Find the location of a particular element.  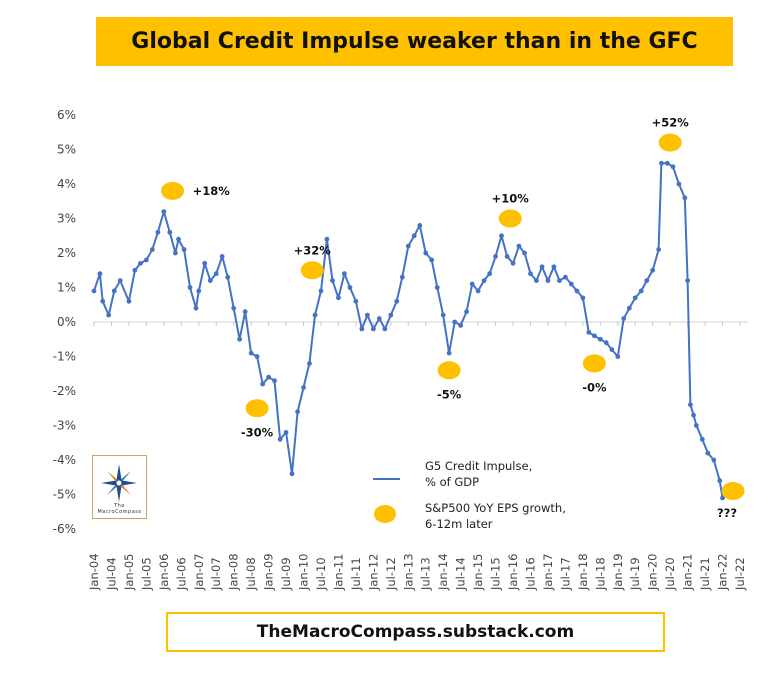

x-tick-label: Jul-07 is located at coordinates (216, 574).